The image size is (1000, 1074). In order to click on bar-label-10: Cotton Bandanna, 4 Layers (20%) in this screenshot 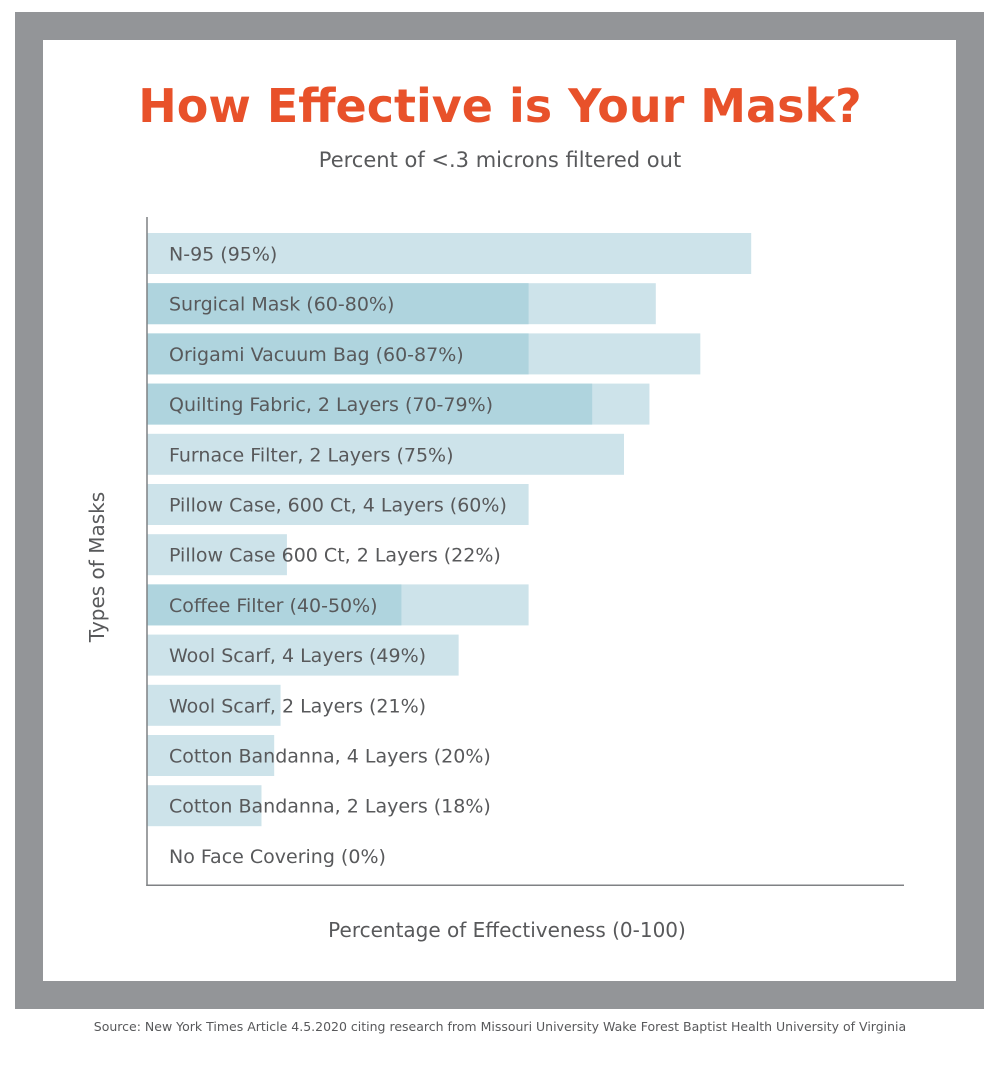, I will do `click(330, 757)`.